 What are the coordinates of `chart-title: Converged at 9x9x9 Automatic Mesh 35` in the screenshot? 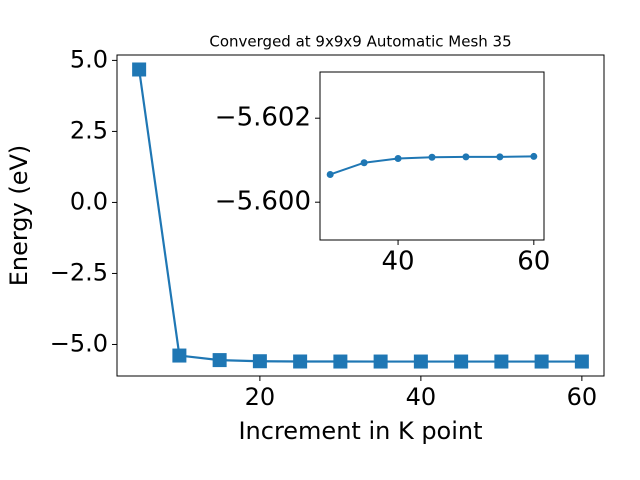 It's located at (360, 42).